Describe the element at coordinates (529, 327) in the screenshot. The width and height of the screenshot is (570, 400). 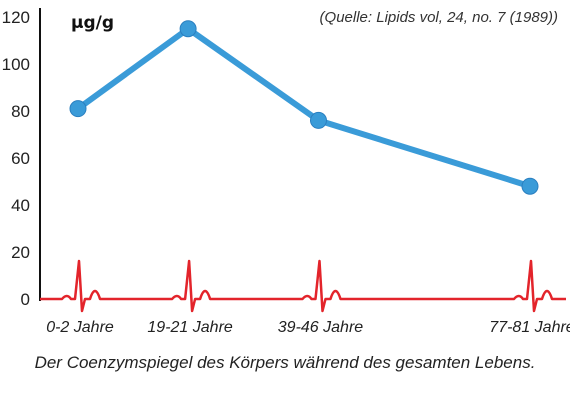
I see `x-tick-label: 77-81 Jahre` at that location.